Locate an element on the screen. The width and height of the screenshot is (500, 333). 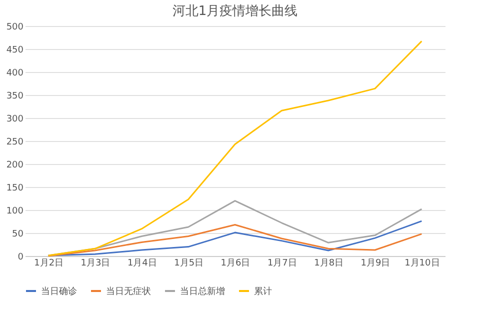
y-tick-label: 150 is located at coordinates (15, 189).